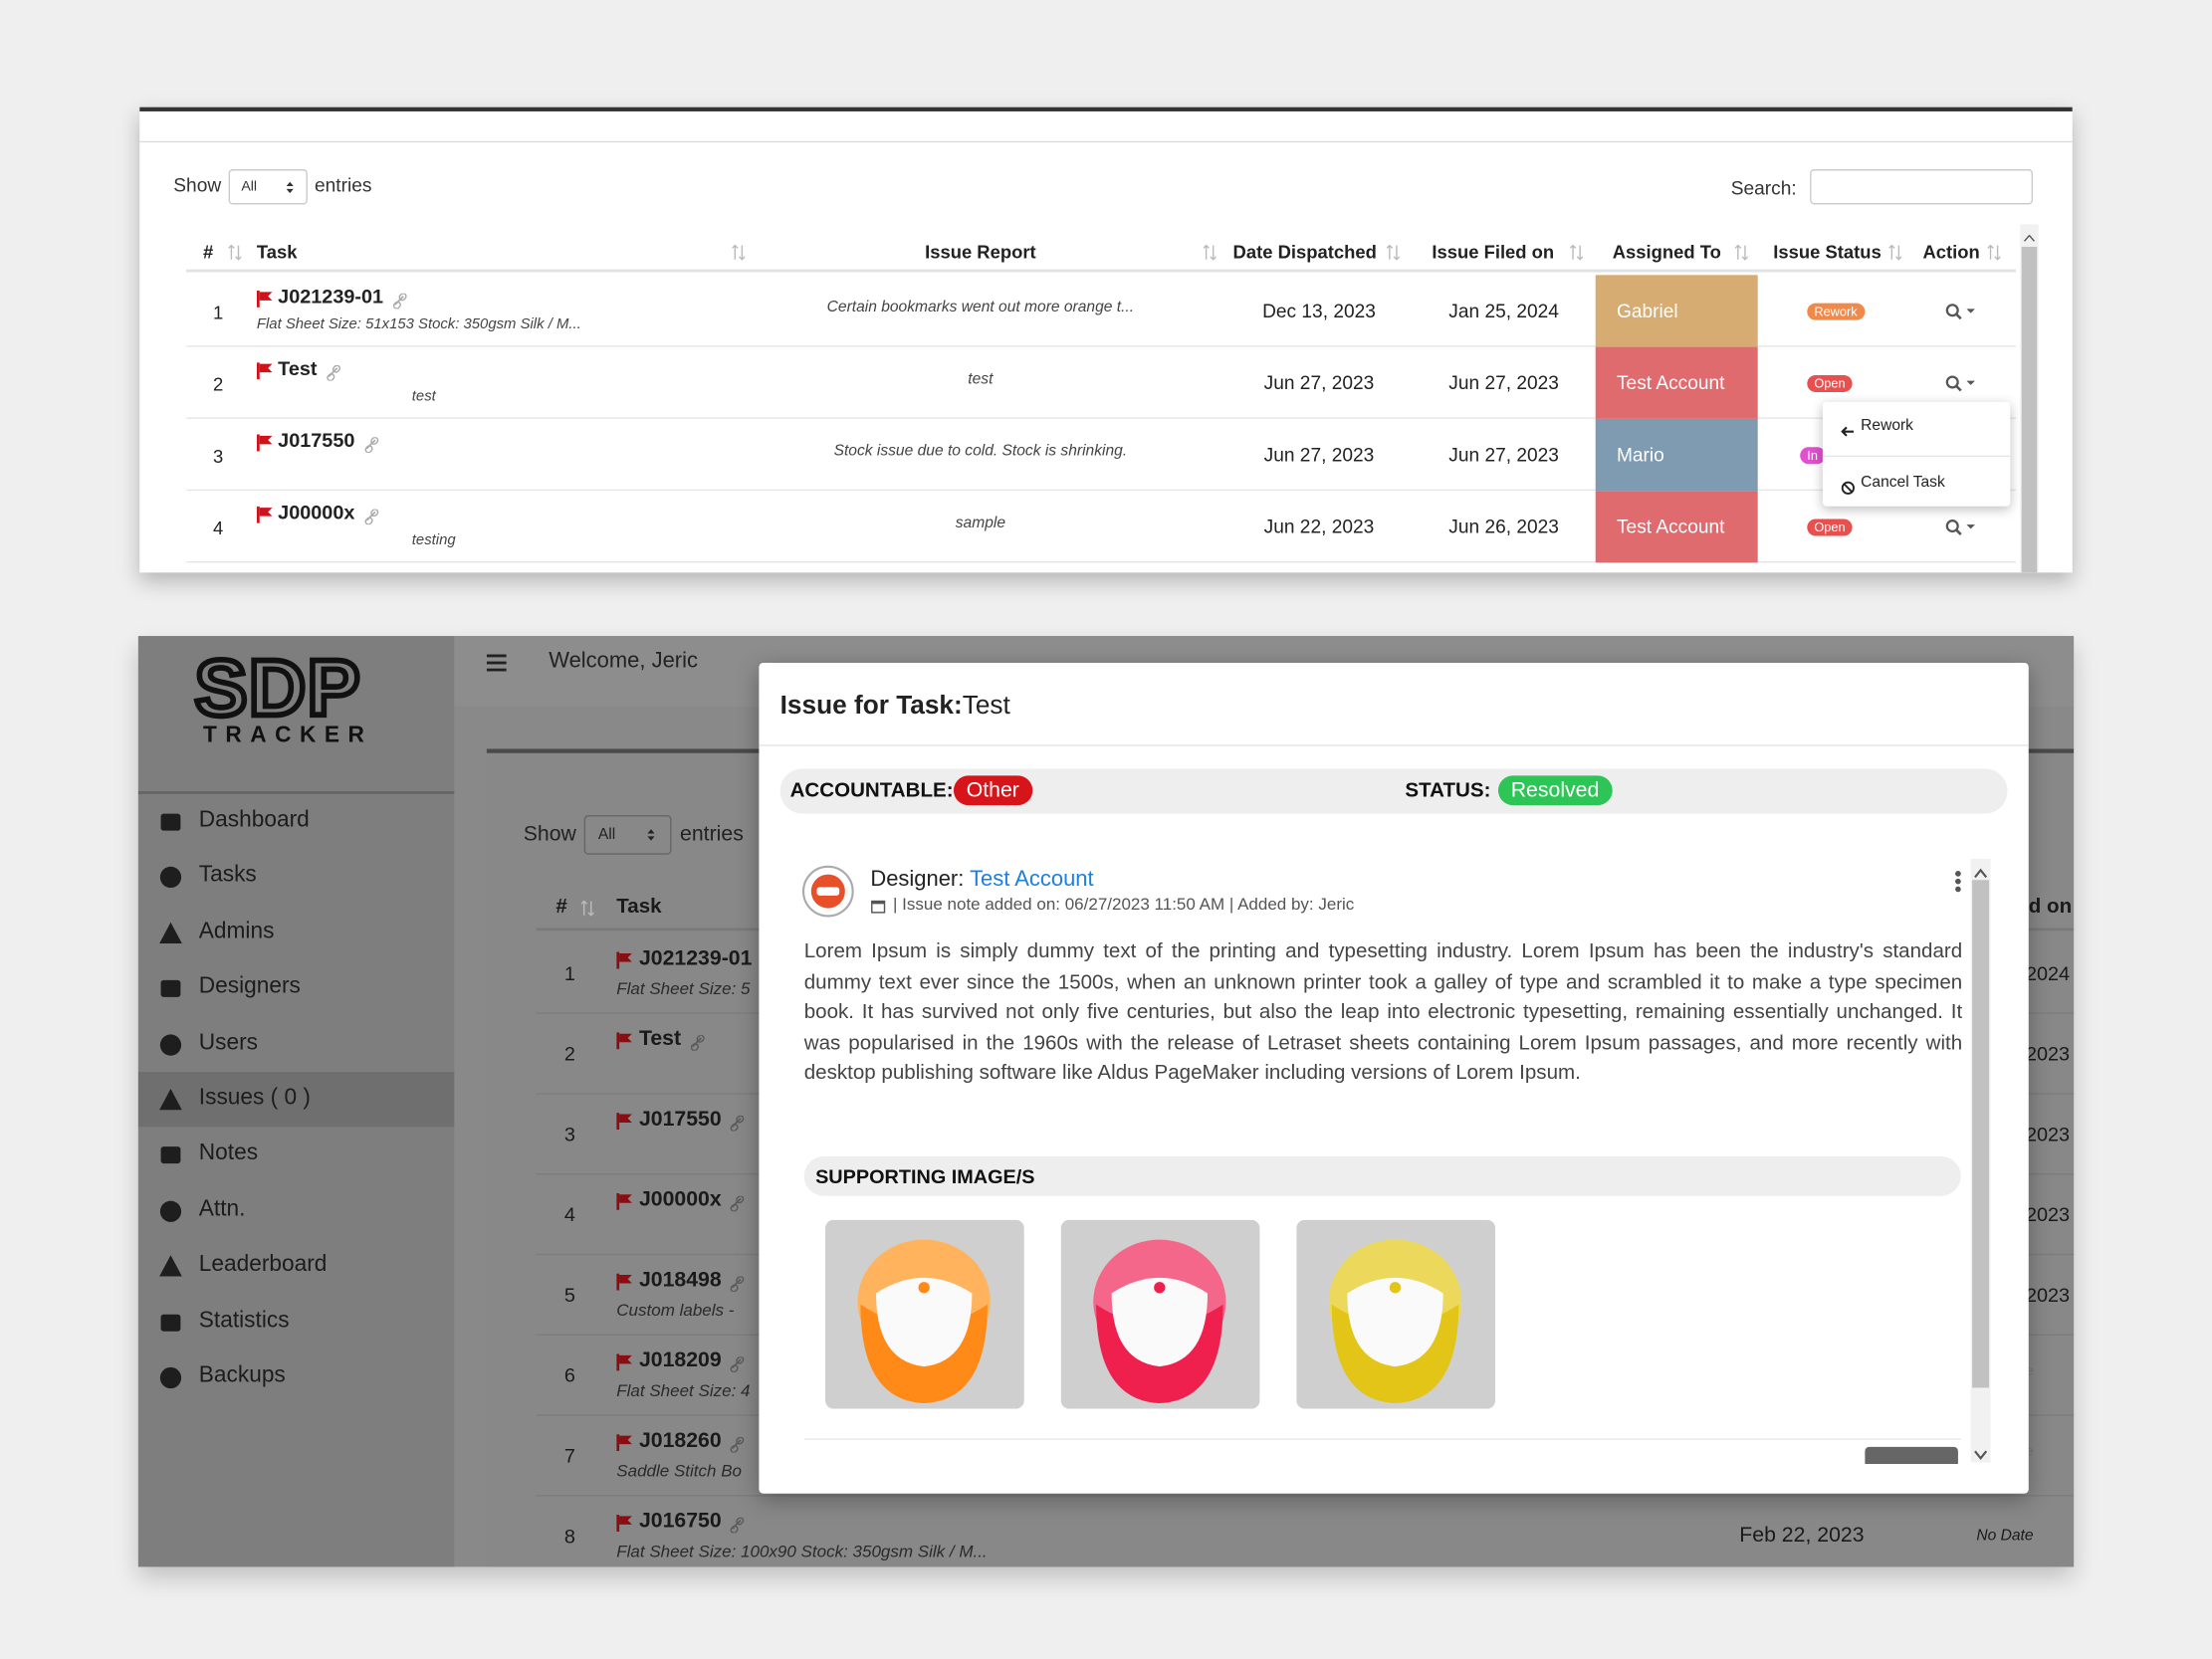  What do you see at coordinates (296, 877) in the screenshot?
I see `nav-item: Tasks` at bounding box center [296, 877].